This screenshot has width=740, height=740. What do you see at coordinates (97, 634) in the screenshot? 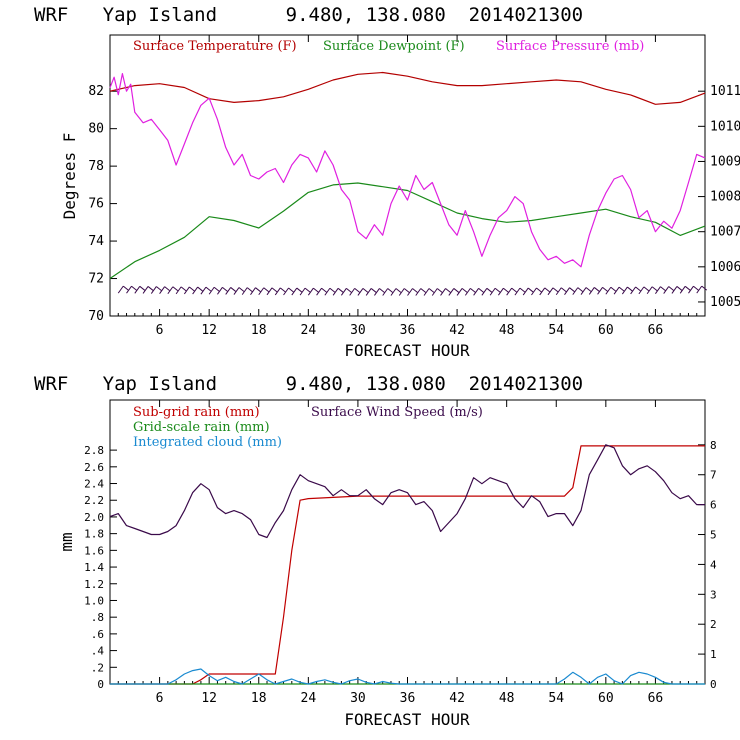
I see `y-tick-label: .6` at bounding box center [97, 634].